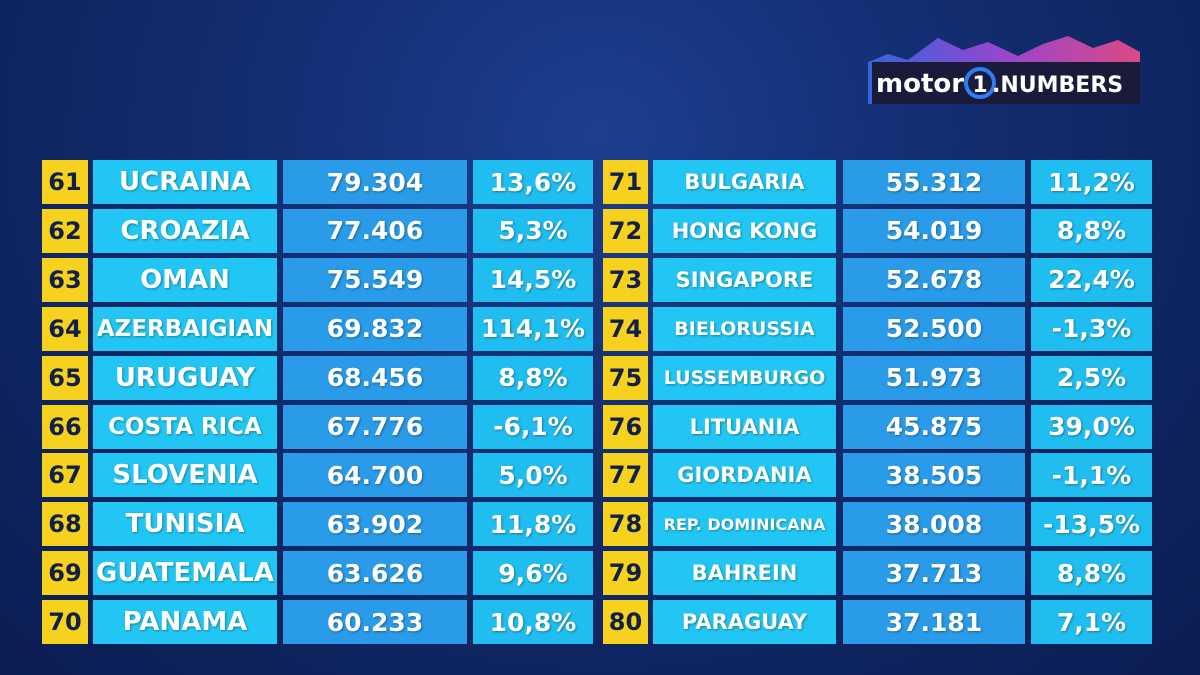  What do you see at coordinates (65, 377) in the screenshot?
I see `table-rank-cell: 65` at bounding box center [65, 377].